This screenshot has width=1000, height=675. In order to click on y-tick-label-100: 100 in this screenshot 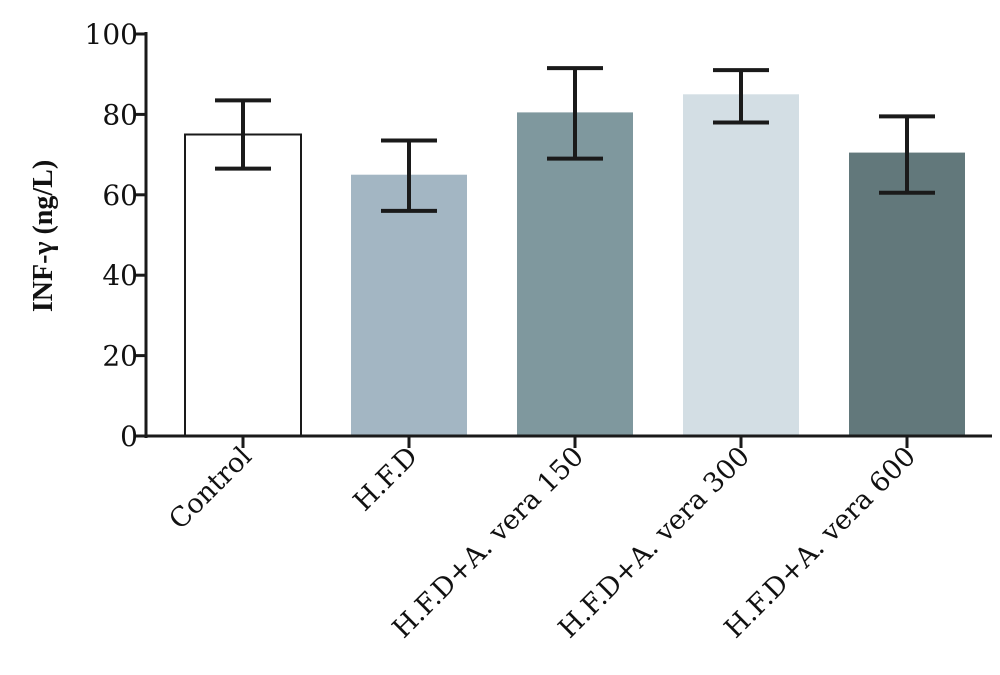, I will do `click(111, 34)`.